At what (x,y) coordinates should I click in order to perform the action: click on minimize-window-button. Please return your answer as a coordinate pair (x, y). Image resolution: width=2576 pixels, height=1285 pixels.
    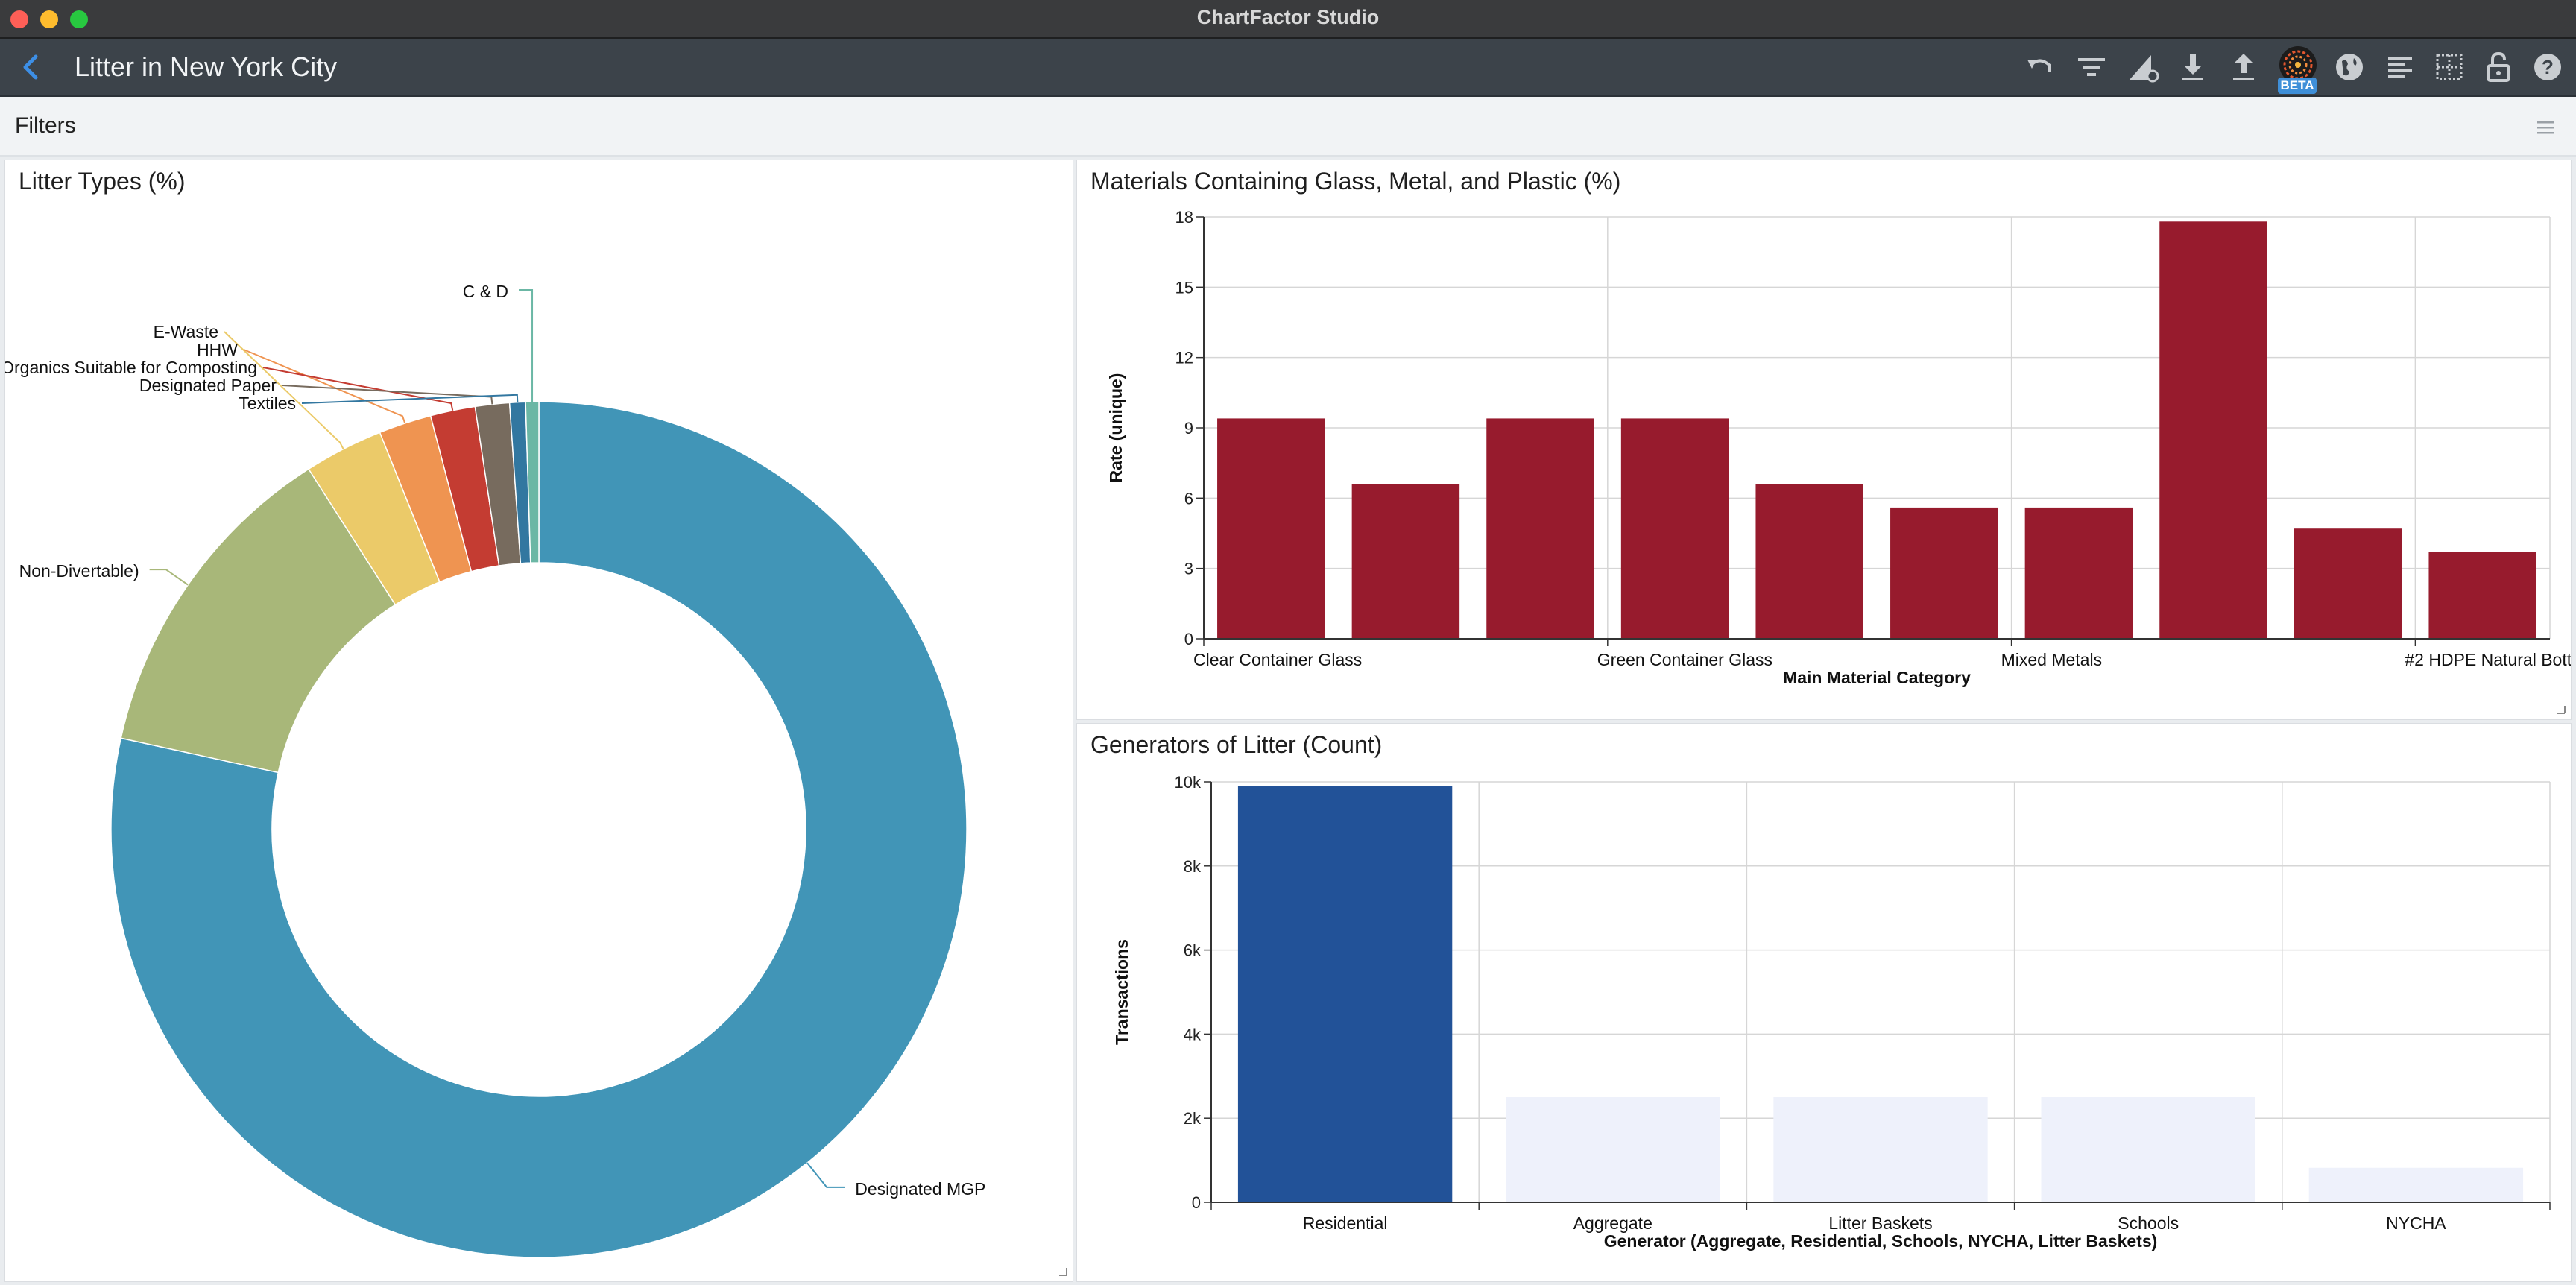
    Looking at the image, I should click on (49, 19).